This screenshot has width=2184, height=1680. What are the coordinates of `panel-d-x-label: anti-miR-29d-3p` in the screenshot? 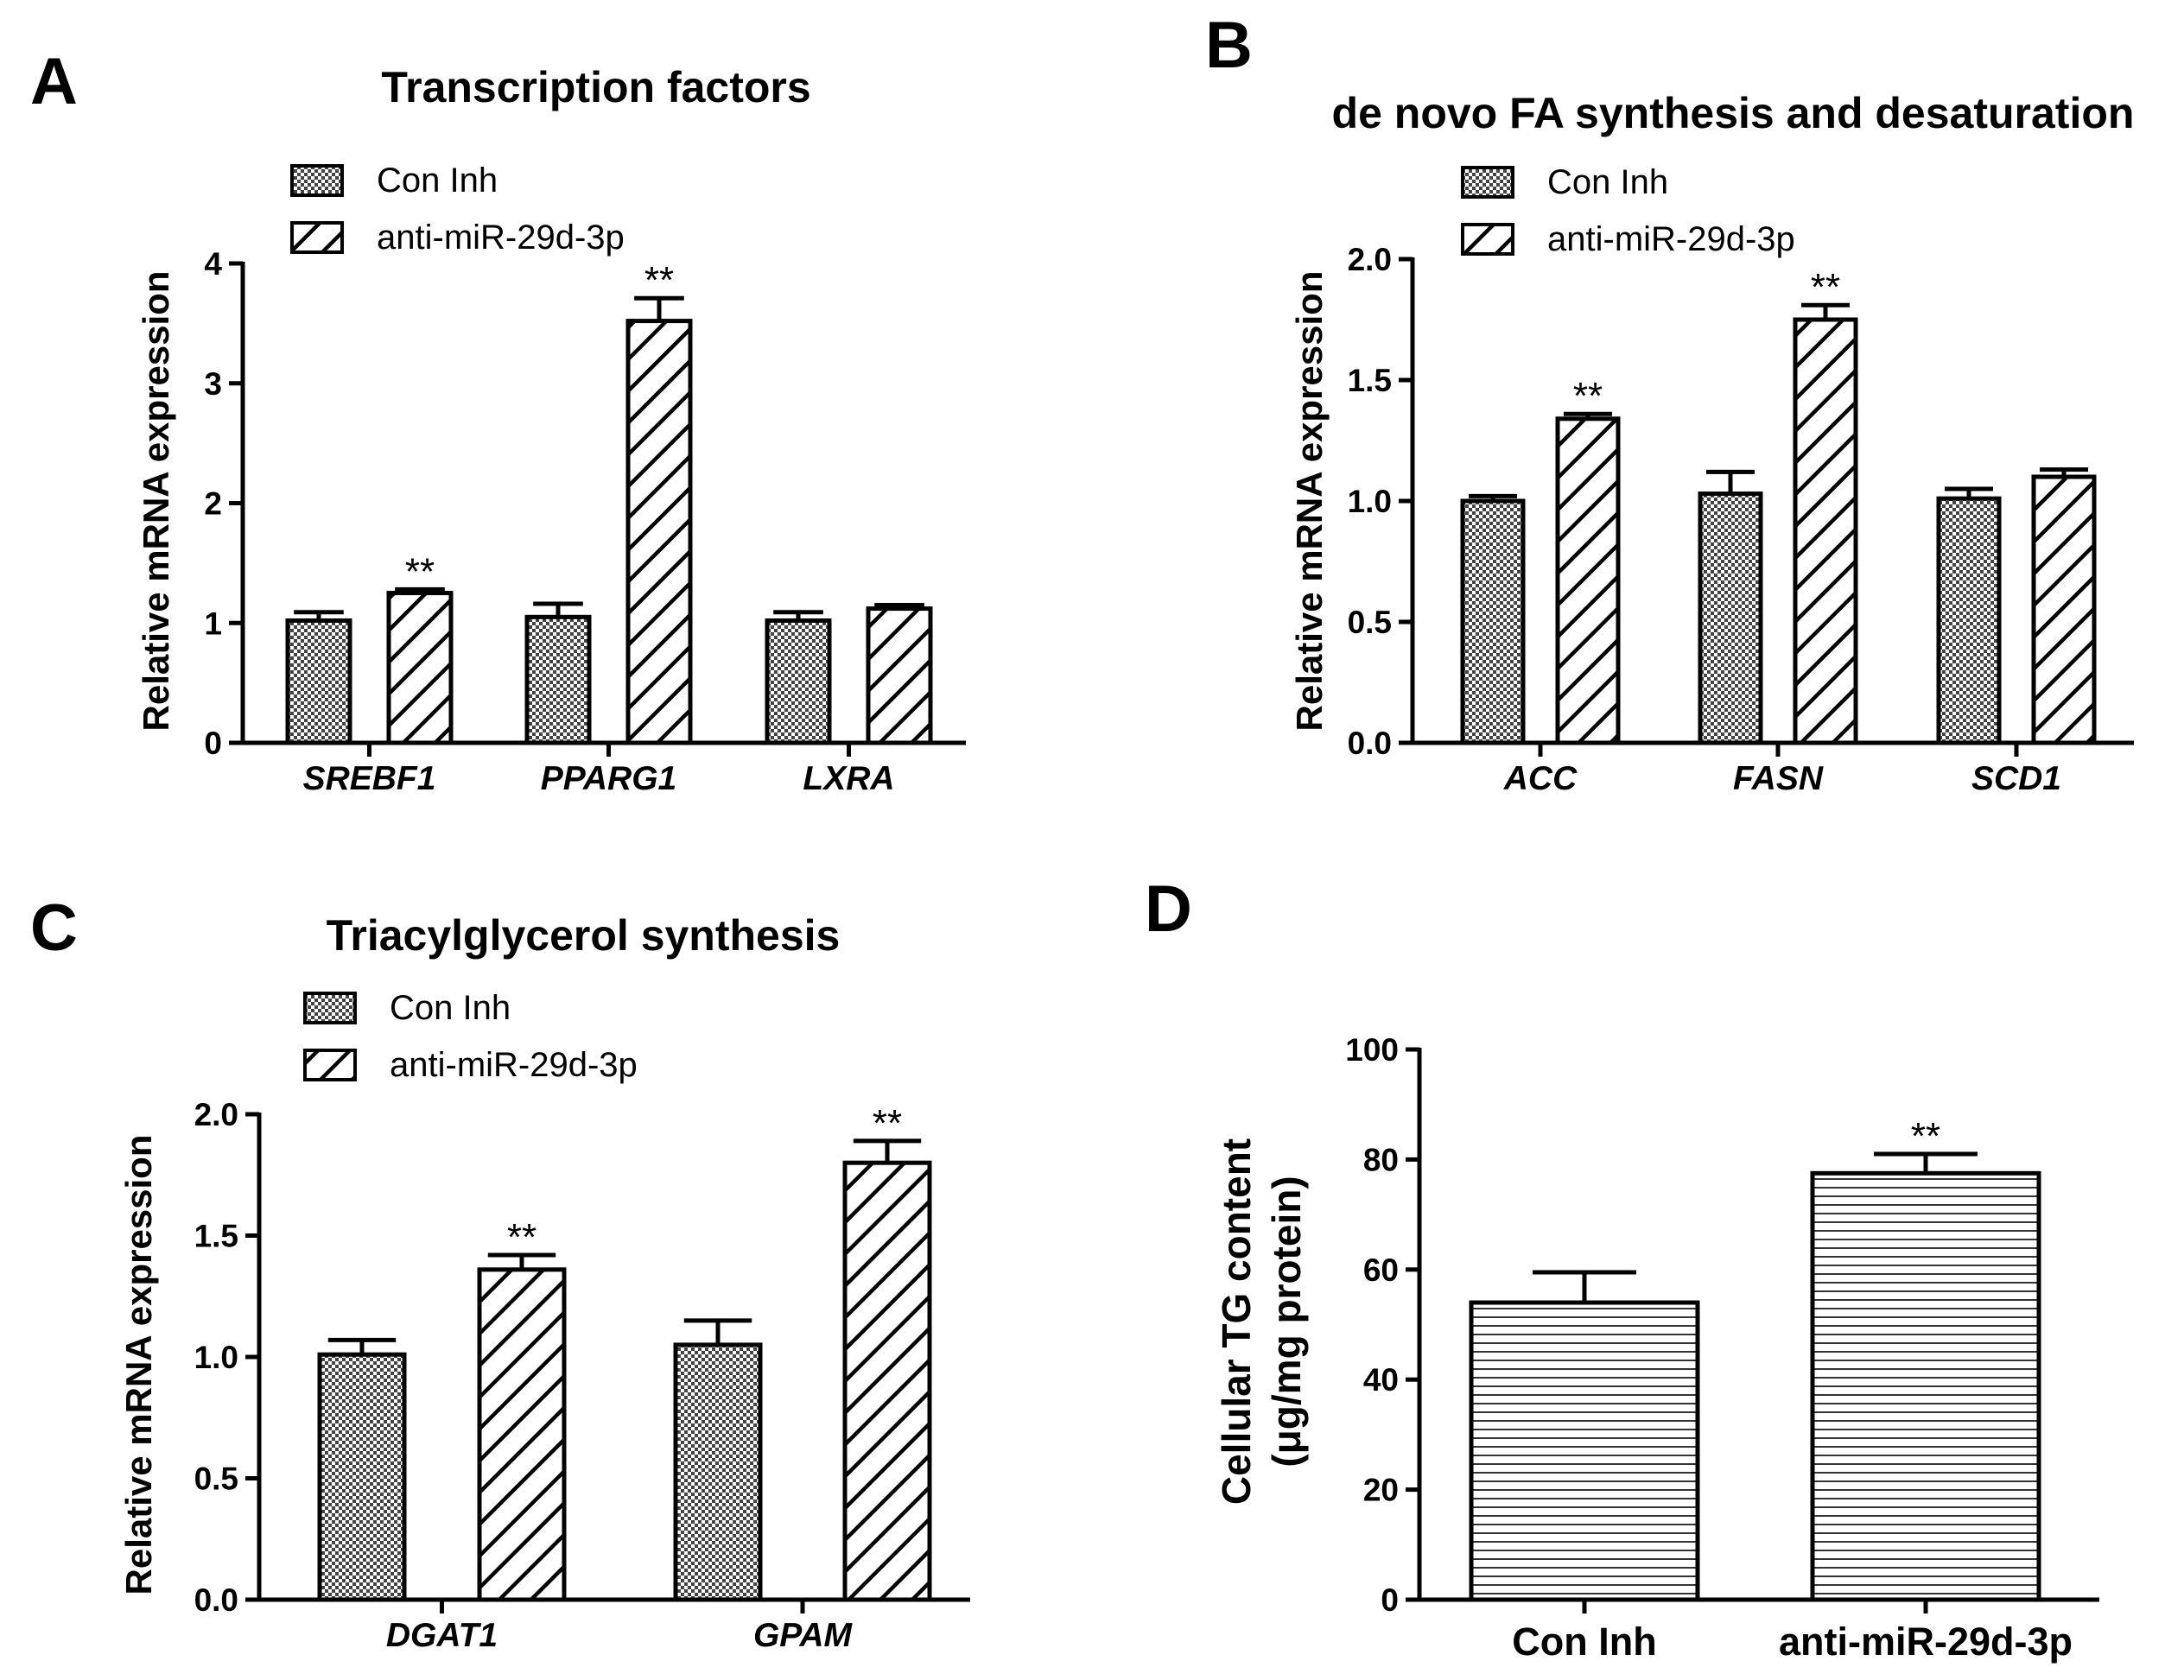 It's located at (1926, 1642).